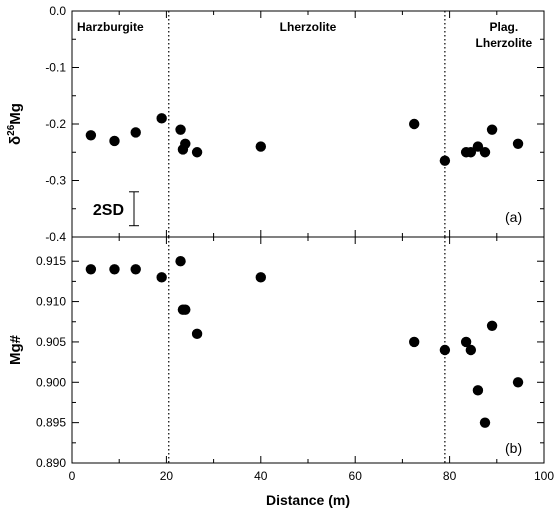  What do you see at coordinates (304, 139) in the screenshot?
I see `panel-a-points` at bounding box center [304, 139].